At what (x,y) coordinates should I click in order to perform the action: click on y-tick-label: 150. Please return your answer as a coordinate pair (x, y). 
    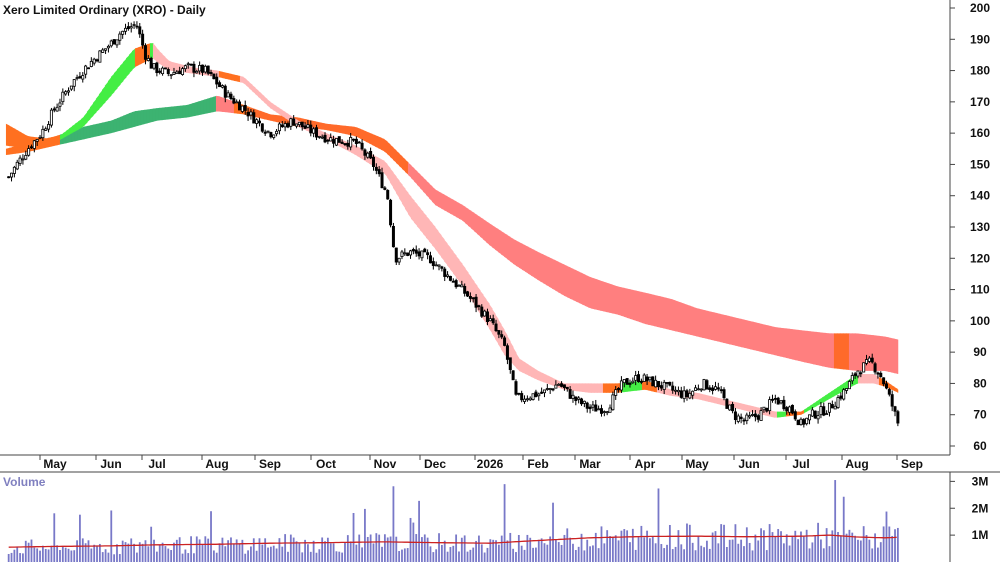
    Looking at the image, I should click on (980, 164).